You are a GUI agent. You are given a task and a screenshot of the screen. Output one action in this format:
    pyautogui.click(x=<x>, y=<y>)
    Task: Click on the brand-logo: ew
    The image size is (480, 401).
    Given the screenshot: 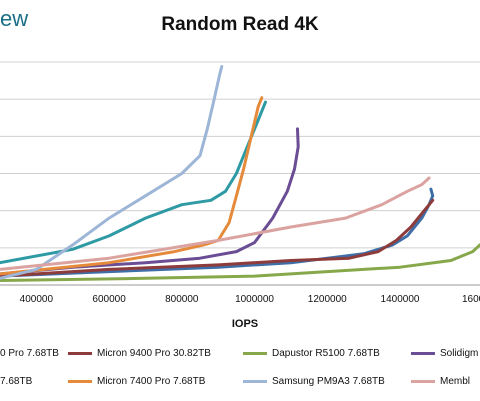 What is the action you would take?
    pyautogui.click(x=14, y=18)
    